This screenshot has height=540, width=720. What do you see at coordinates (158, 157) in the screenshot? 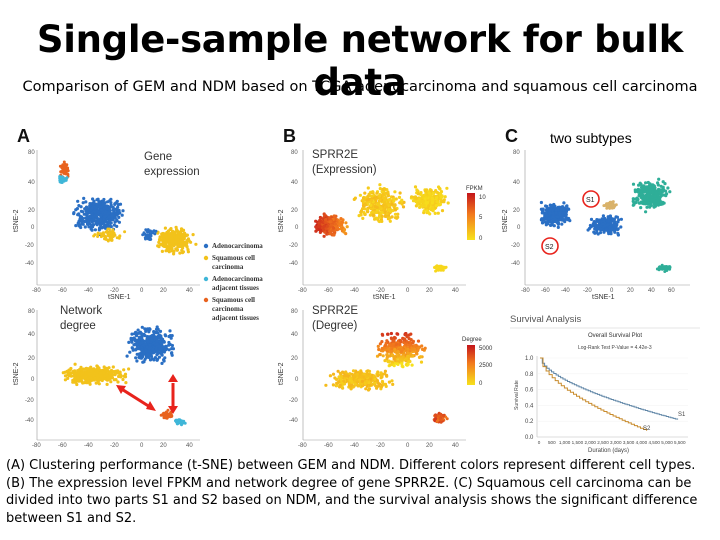
I see `panel-a-top-title-1: Gene` at bounding box center [158, 157].